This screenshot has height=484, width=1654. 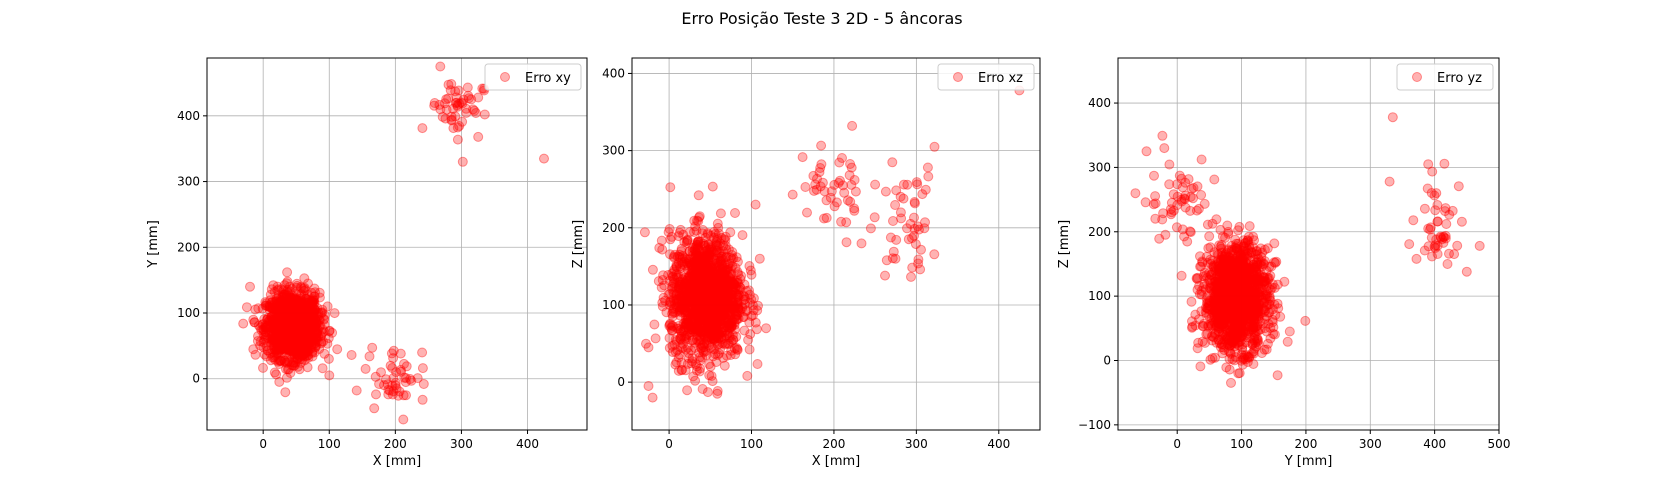 I want to click on x-tick-label: 0, so click(x=263, y=444).